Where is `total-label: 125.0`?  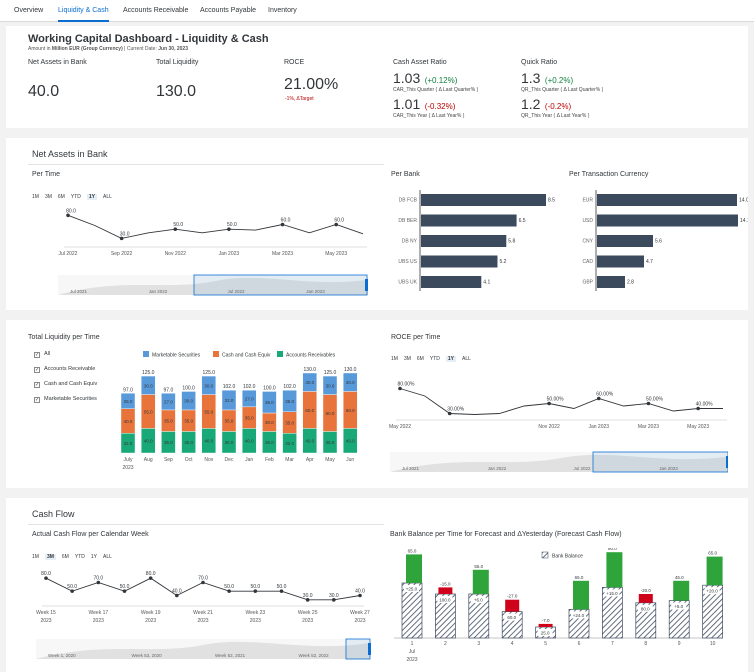 total-label: 125.0 is located at coordinates (148, 373).